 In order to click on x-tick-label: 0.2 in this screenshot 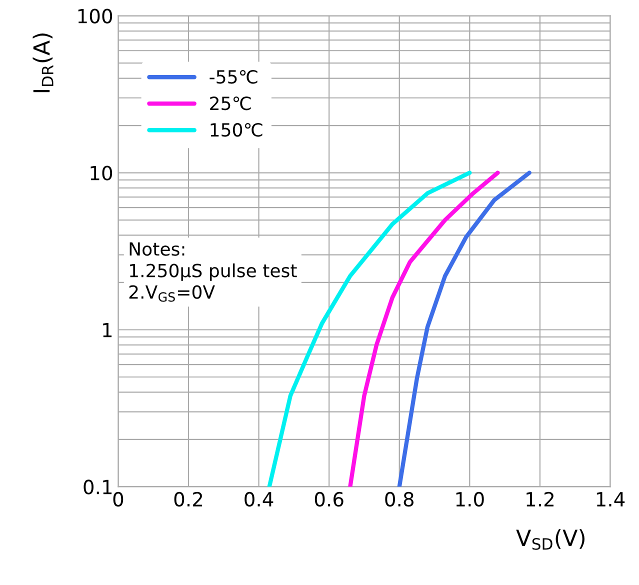, I will do `click(188, 499)`.